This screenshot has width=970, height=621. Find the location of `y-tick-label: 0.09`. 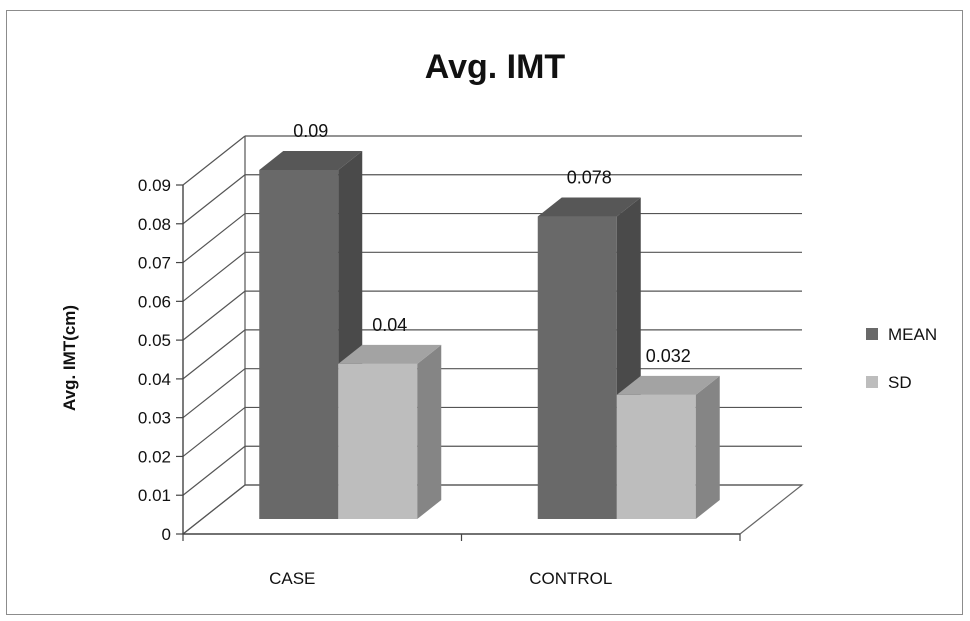

y-tick-label: 0.09 is located at coordinates (154, 185).